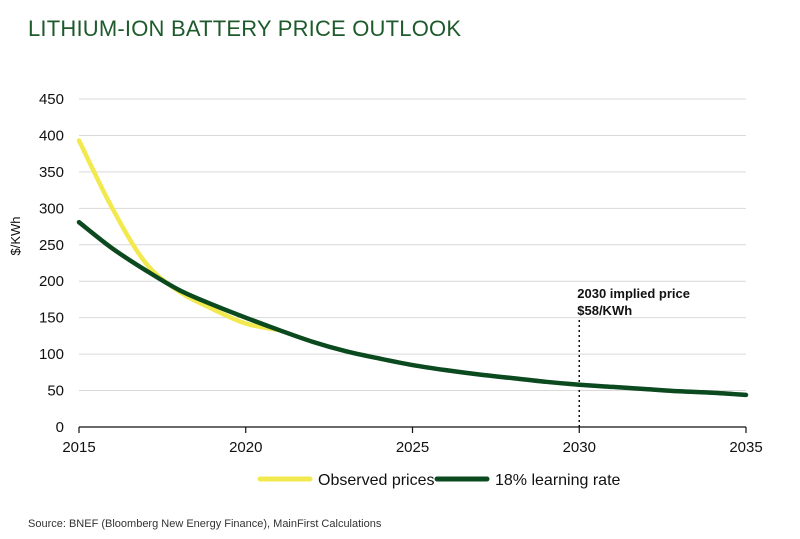 The width and height of the screenshot is (800, 539). Describe the element at coordinates (51, 245) in the screenshot. I see `y-tick-label: 250` at that location.